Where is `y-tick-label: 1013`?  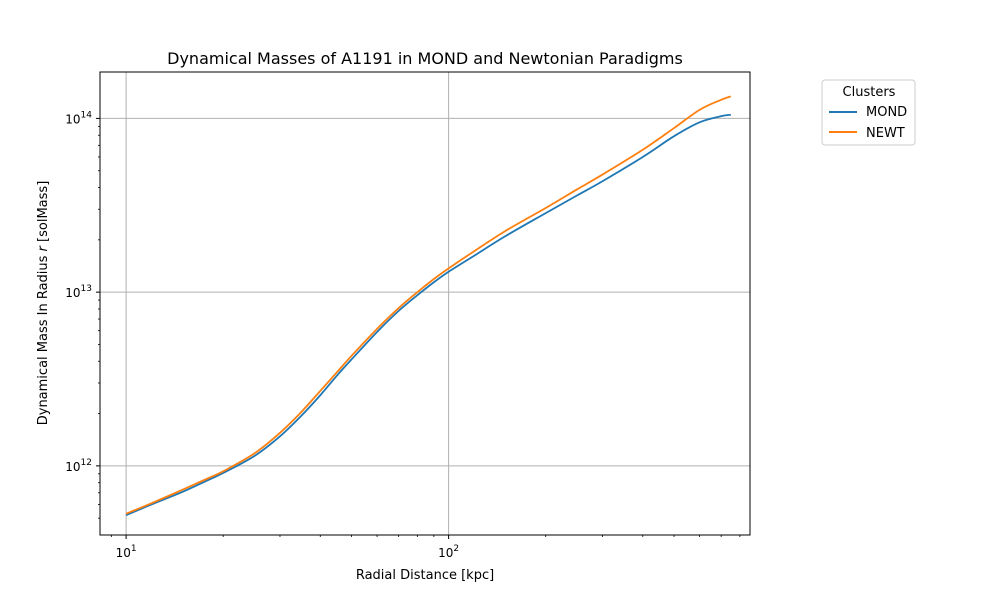
y-tick-label: 1013 is located at coordinates (78, 292).